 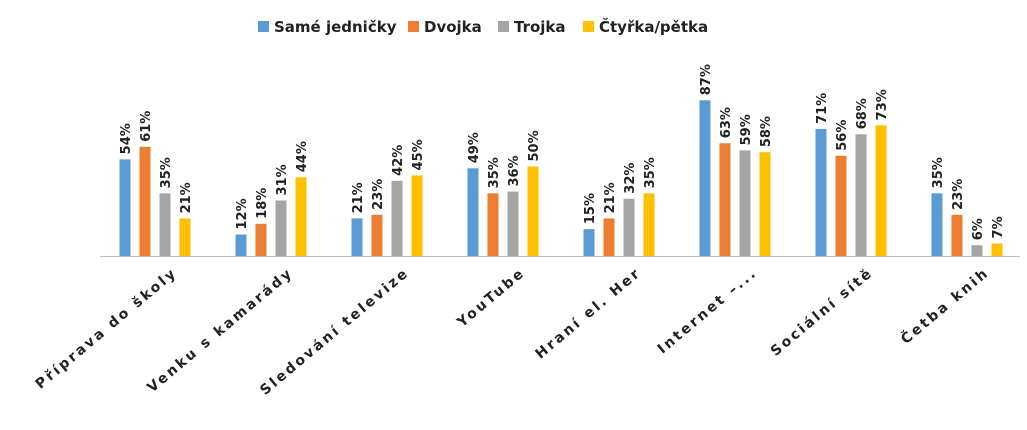 What do you see at coordinates (862, 113) in the screenshot?
I see `value-label: 68%` at bounding box center [862, 113].